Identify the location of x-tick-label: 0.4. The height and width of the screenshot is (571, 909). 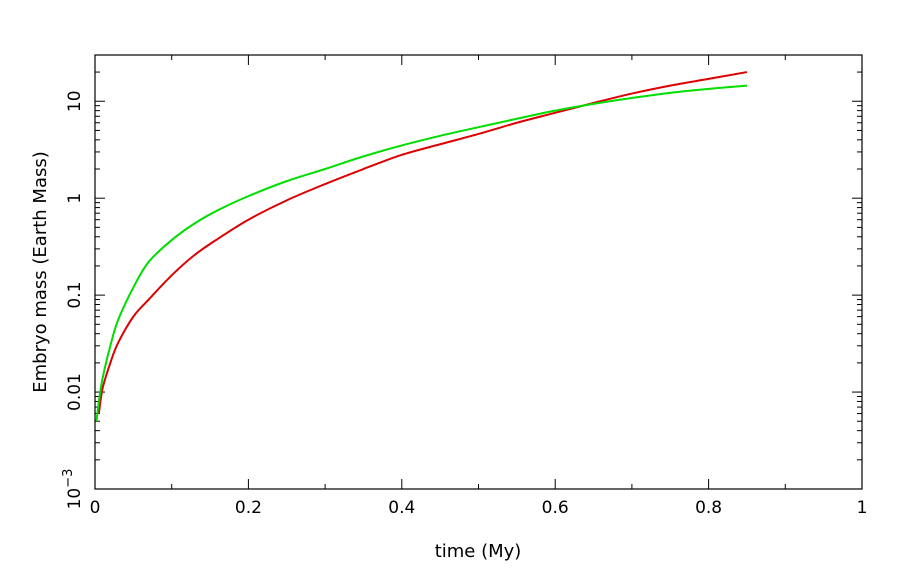
(401, 508).